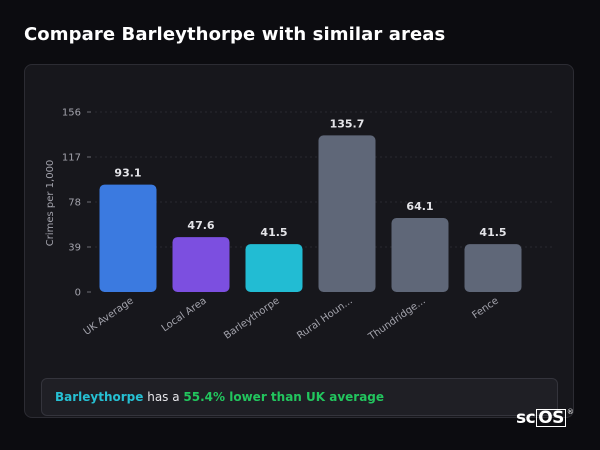 This screenshot has width=600, height=450. I want to click on callout-stat: 55.4% lower than UK average, so click(284, 397).